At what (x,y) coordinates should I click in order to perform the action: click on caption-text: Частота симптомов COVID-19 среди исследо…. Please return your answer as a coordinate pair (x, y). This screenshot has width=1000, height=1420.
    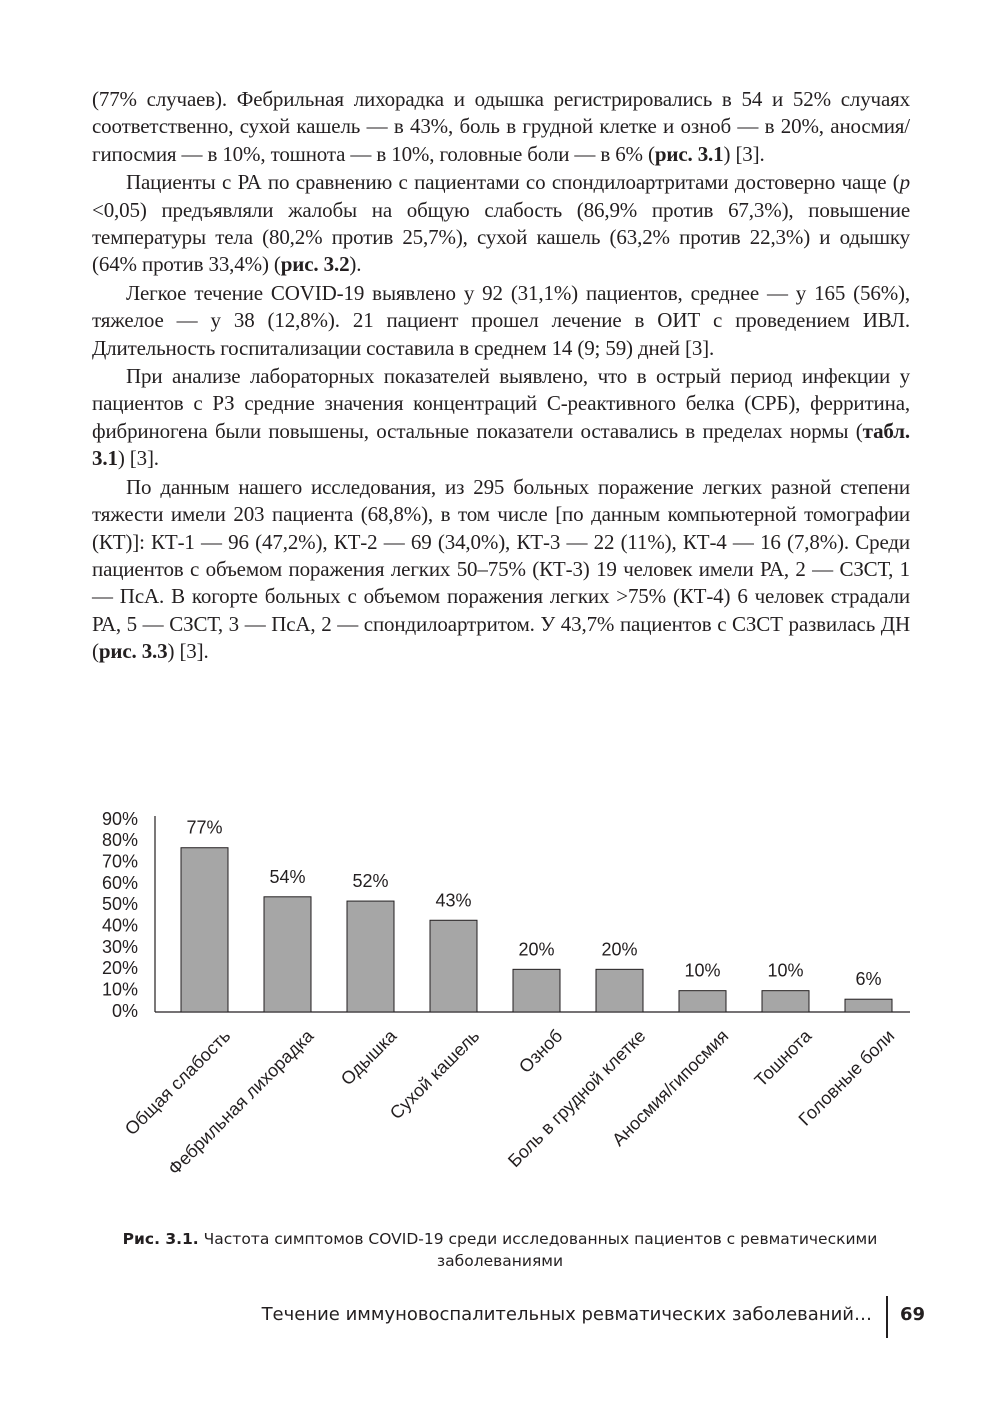
    Looking at the image, I should click on (540, 1250).